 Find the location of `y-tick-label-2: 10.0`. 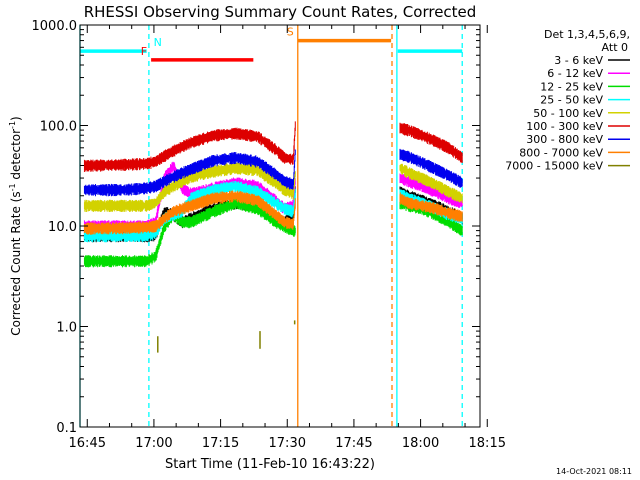

y-tick-label-2: 10.0 is located at coordinates (62, 227).